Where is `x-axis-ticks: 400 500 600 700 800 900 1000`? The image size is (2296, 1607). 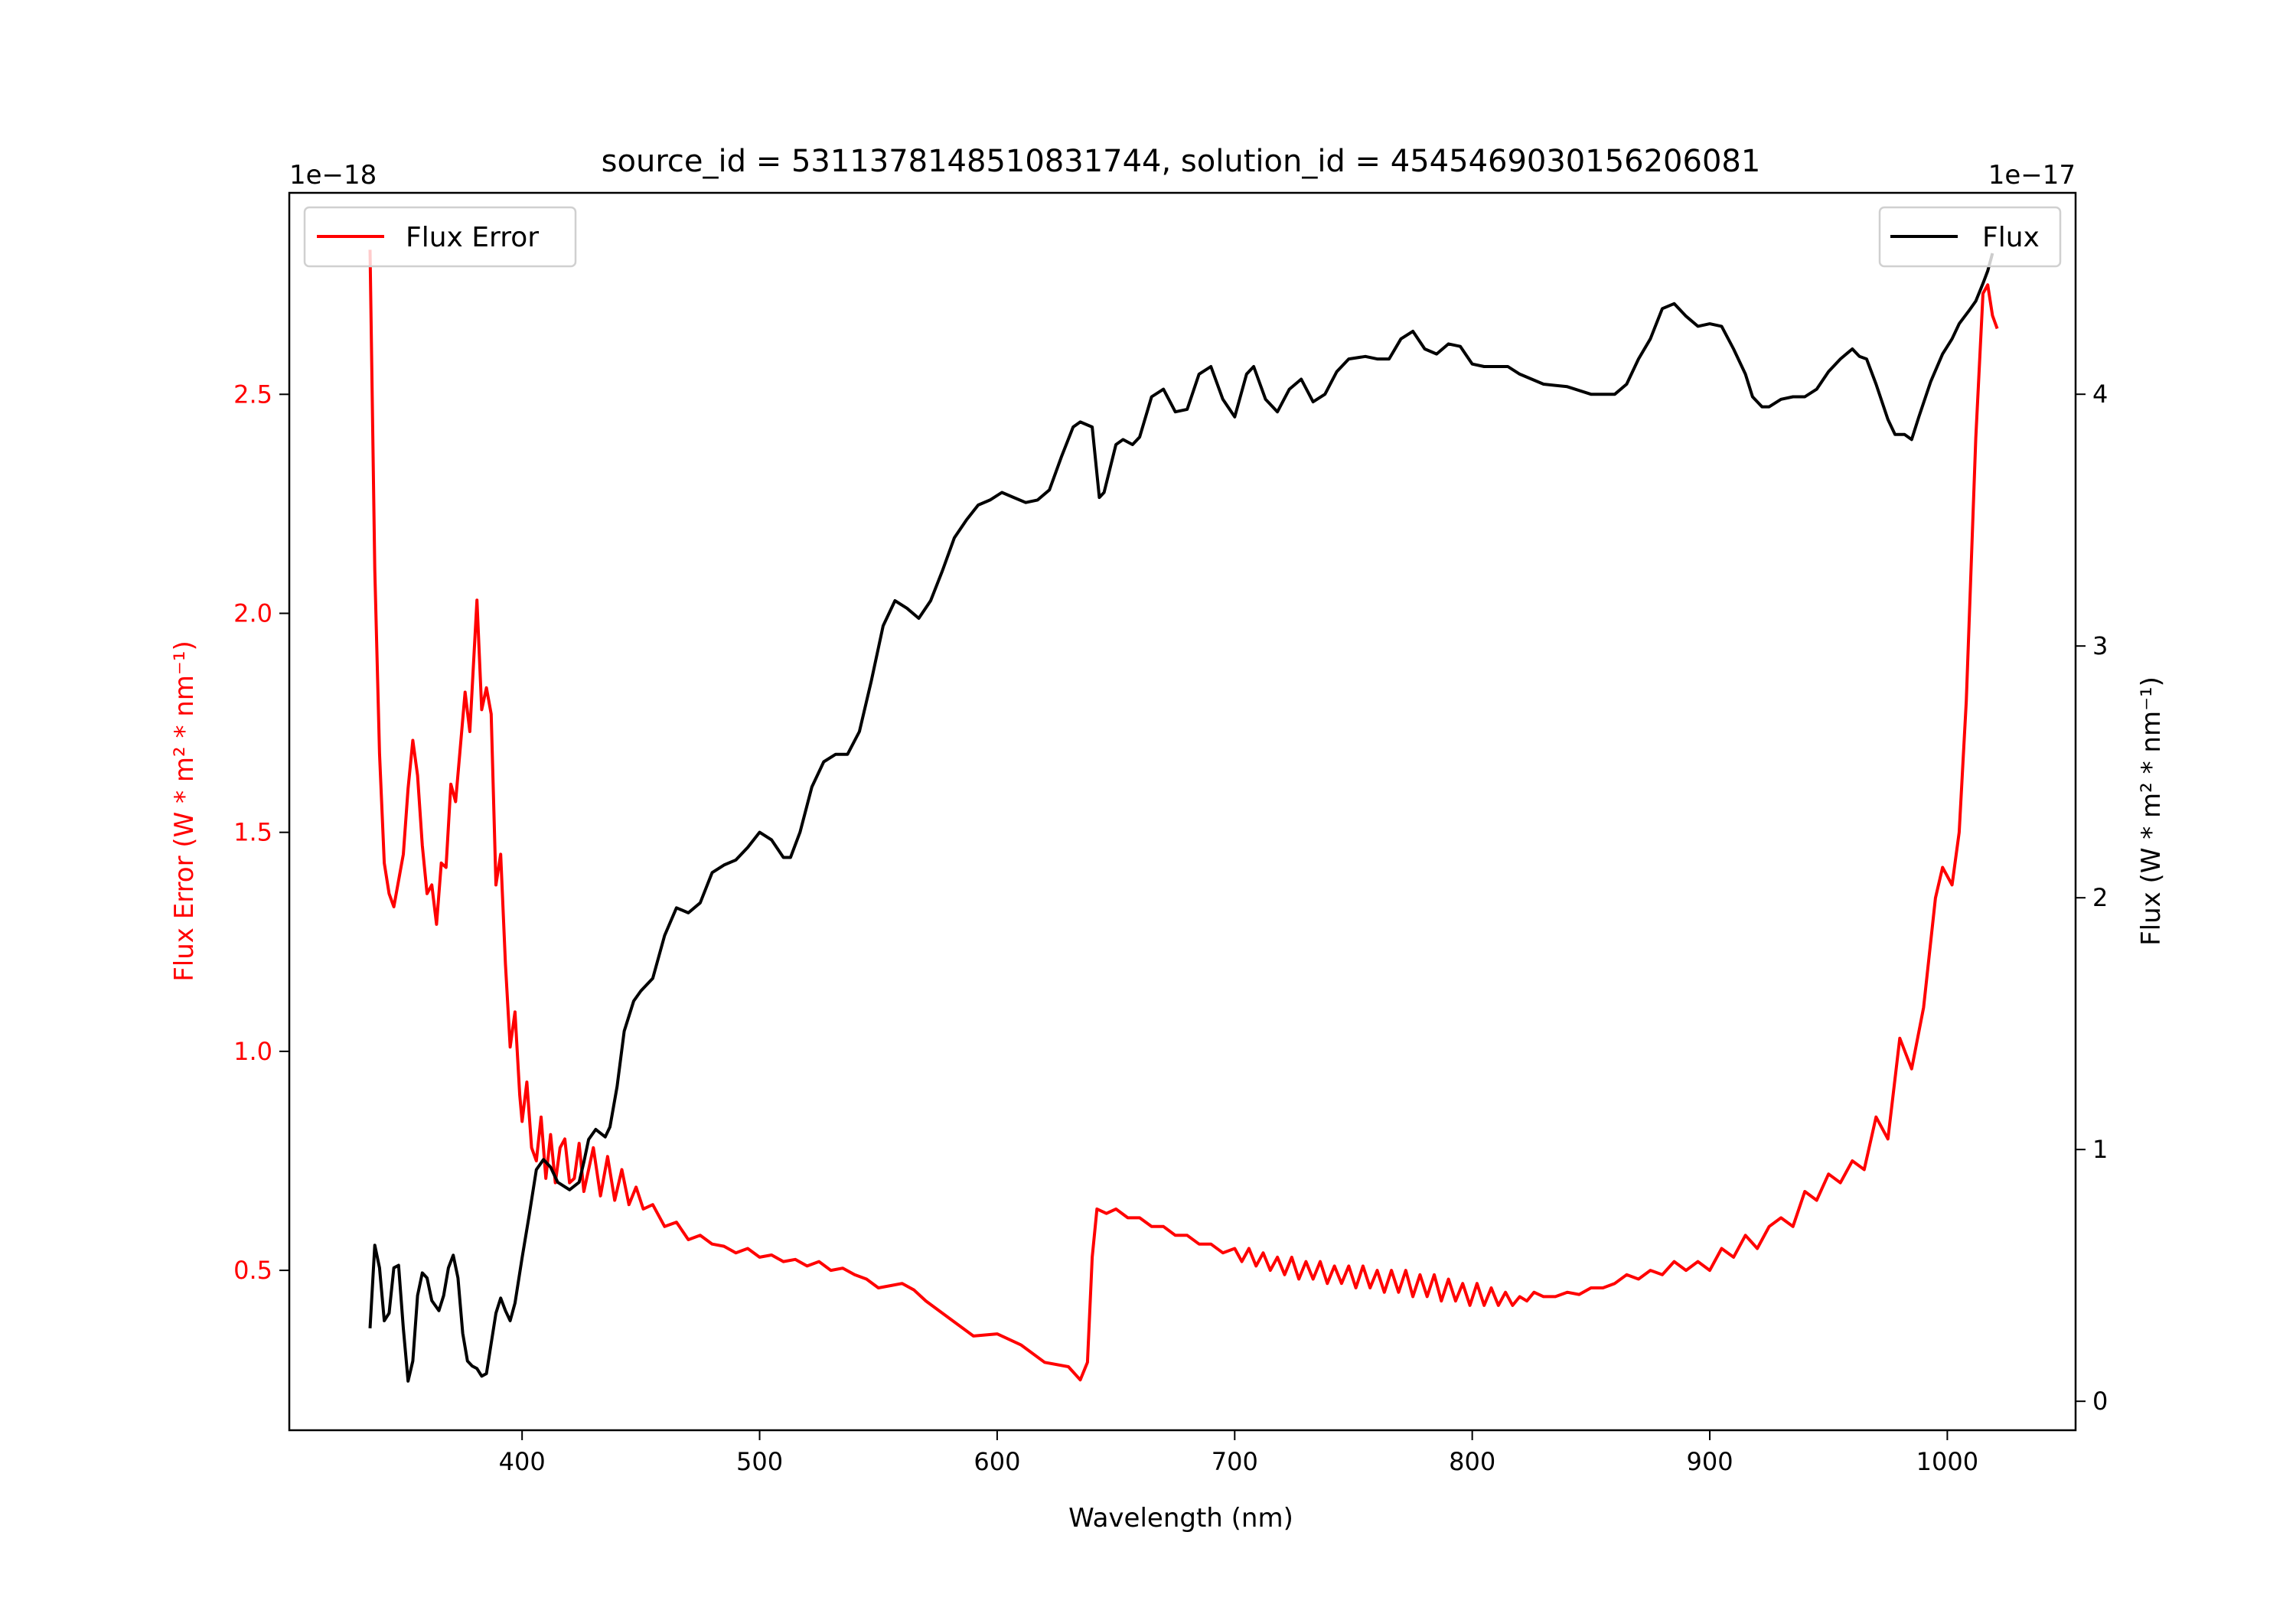
x-axis-ticks: 400 500 600 700 800 900 1000 is located at coordinates (1238, 1453).